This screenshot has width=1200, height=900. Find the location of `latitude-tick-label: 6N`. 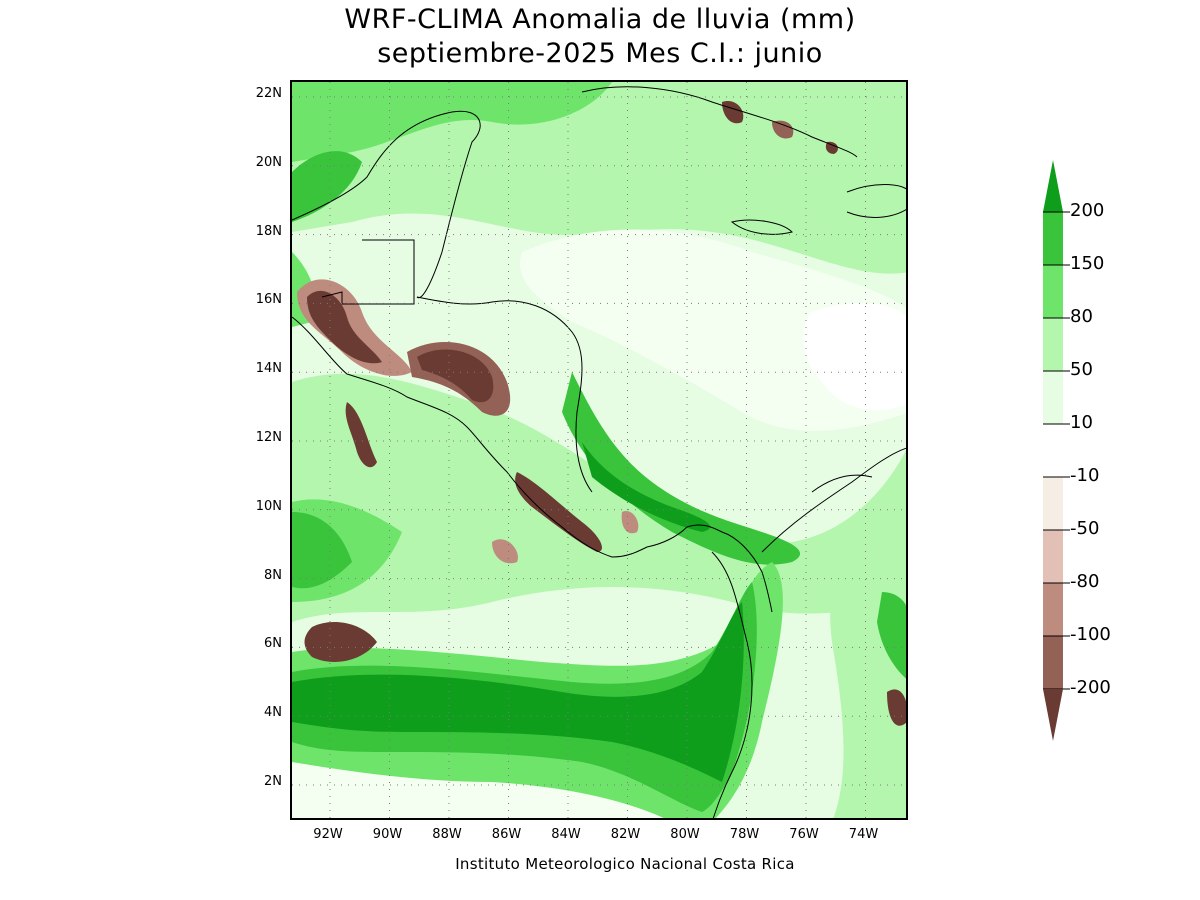

latitude-tick-label: 6N is located at coordinates (273, 644).